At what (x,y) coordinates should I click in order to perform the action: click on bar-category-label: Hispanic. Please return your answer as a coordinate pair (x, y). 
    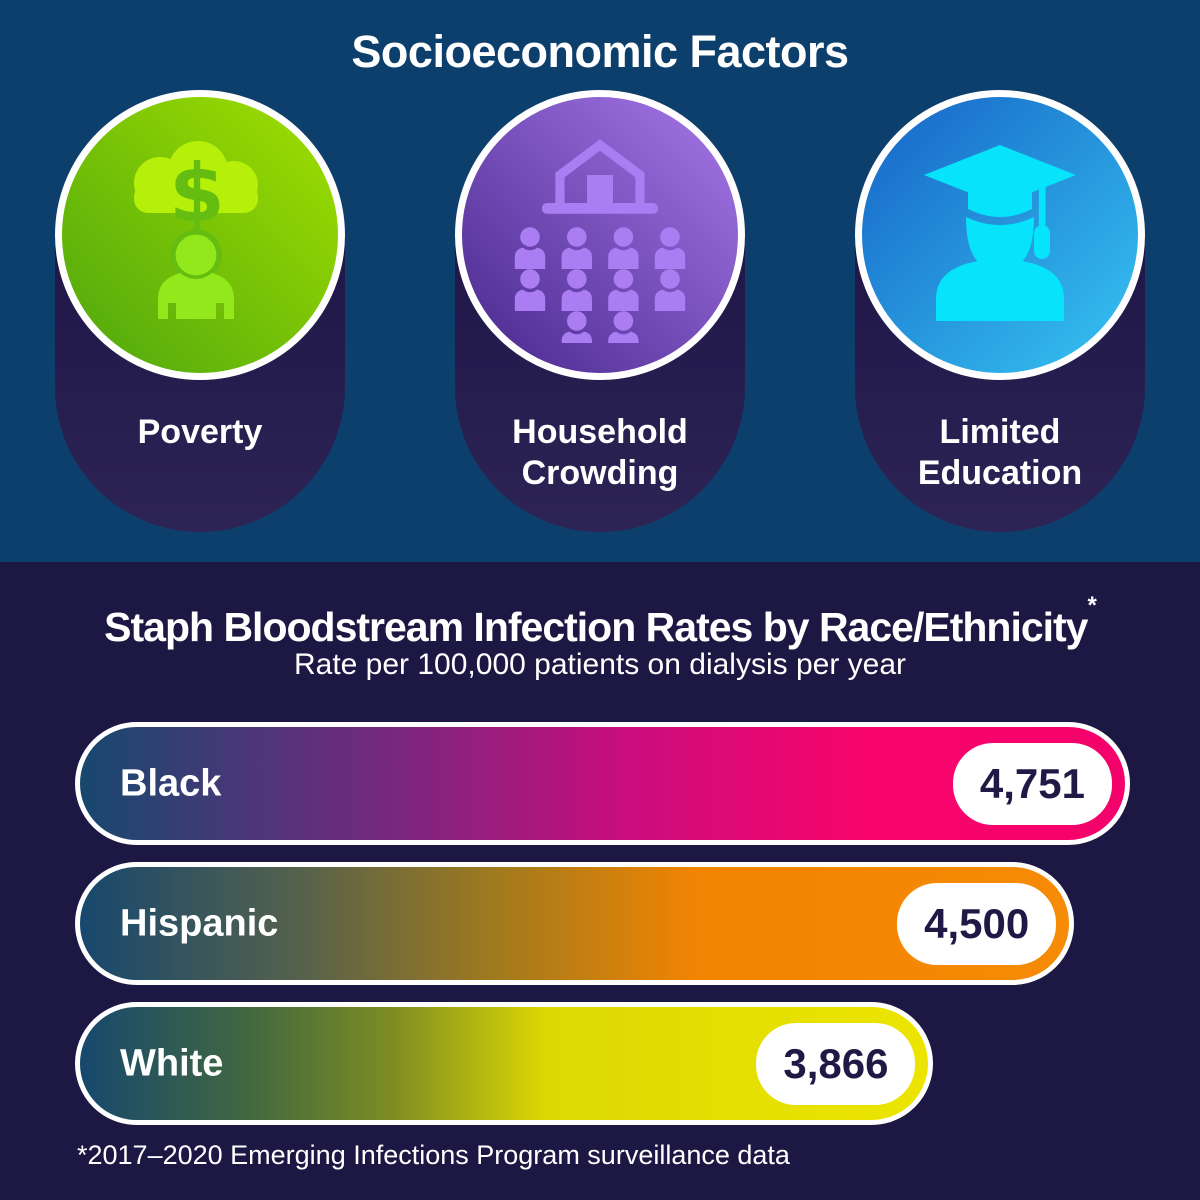
    Looking at the image, I should click on (199, 923).